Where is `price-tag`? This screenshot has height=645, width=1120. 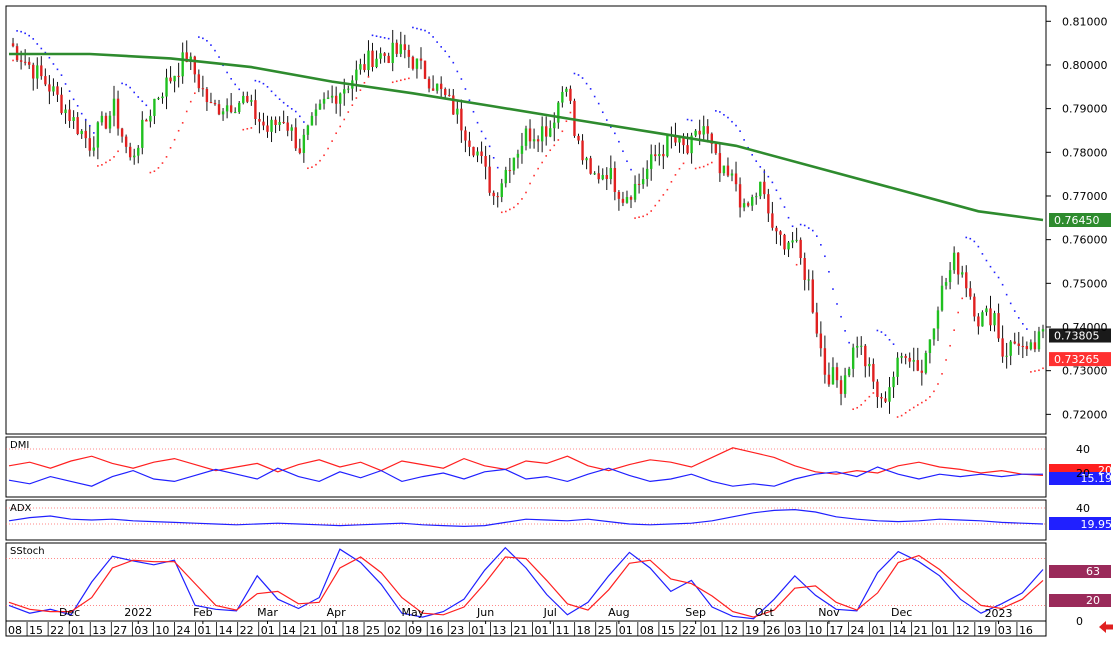 price-tag is located at coordinates (1080, 335).